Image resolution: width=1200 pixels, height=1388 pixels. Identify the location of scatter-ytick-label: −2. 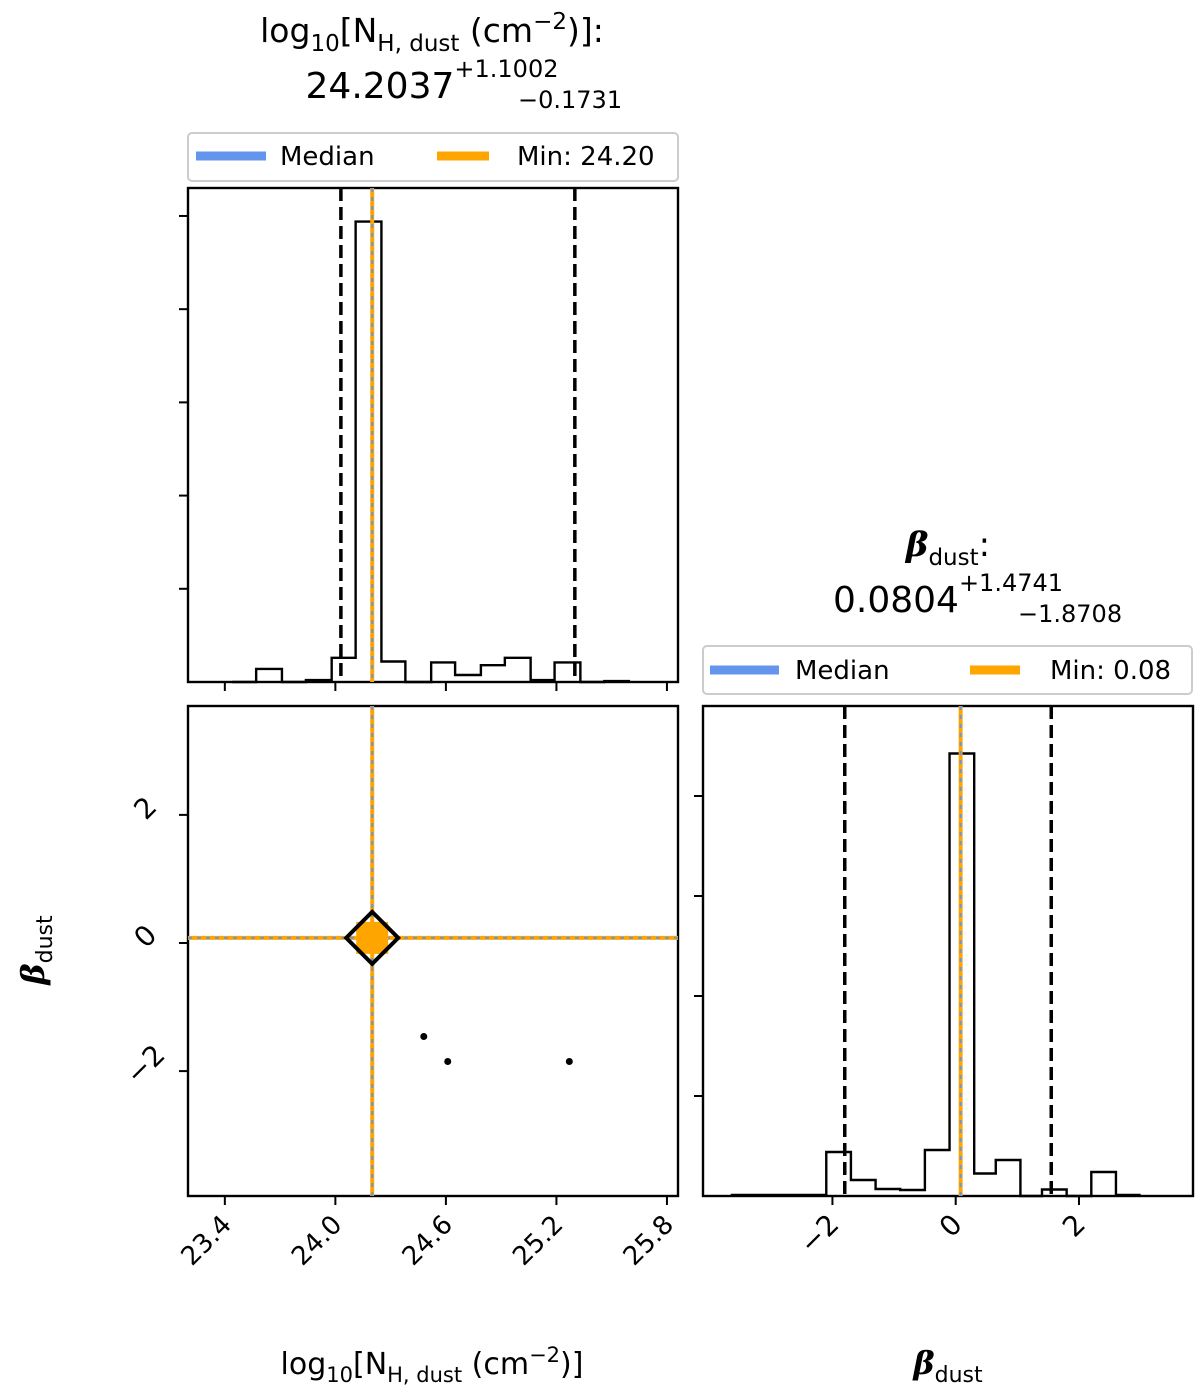
(145, 1064).